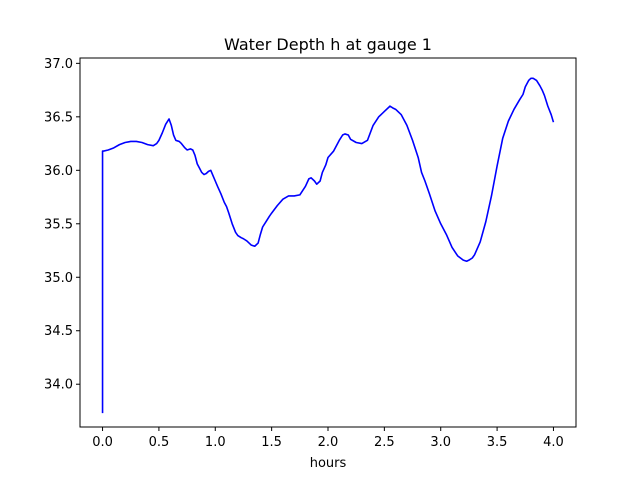 This screenshot has width=640, height=480. Describe the element at coordinates (215, 442) in the screenshot. I see `x-tick-label: 1.0` at that location.